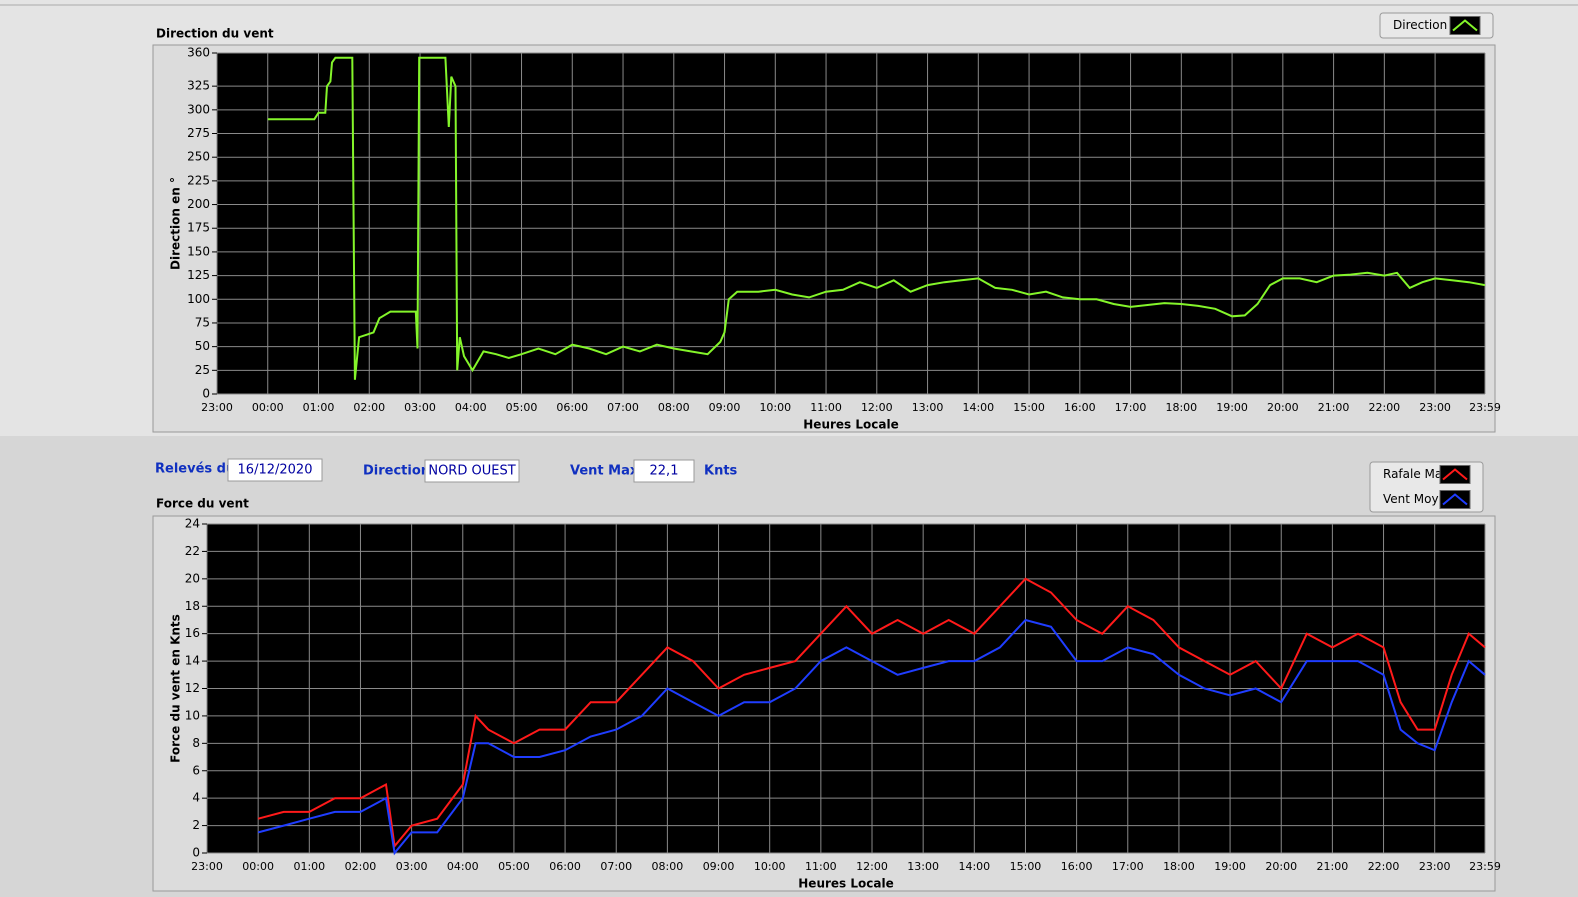 The width and height of the screenshot is (1578, 897). What do you see at coordinates (202, 370) in the screenshot?
I see `y-tick-label: 25` at bounding box center [202, 370].